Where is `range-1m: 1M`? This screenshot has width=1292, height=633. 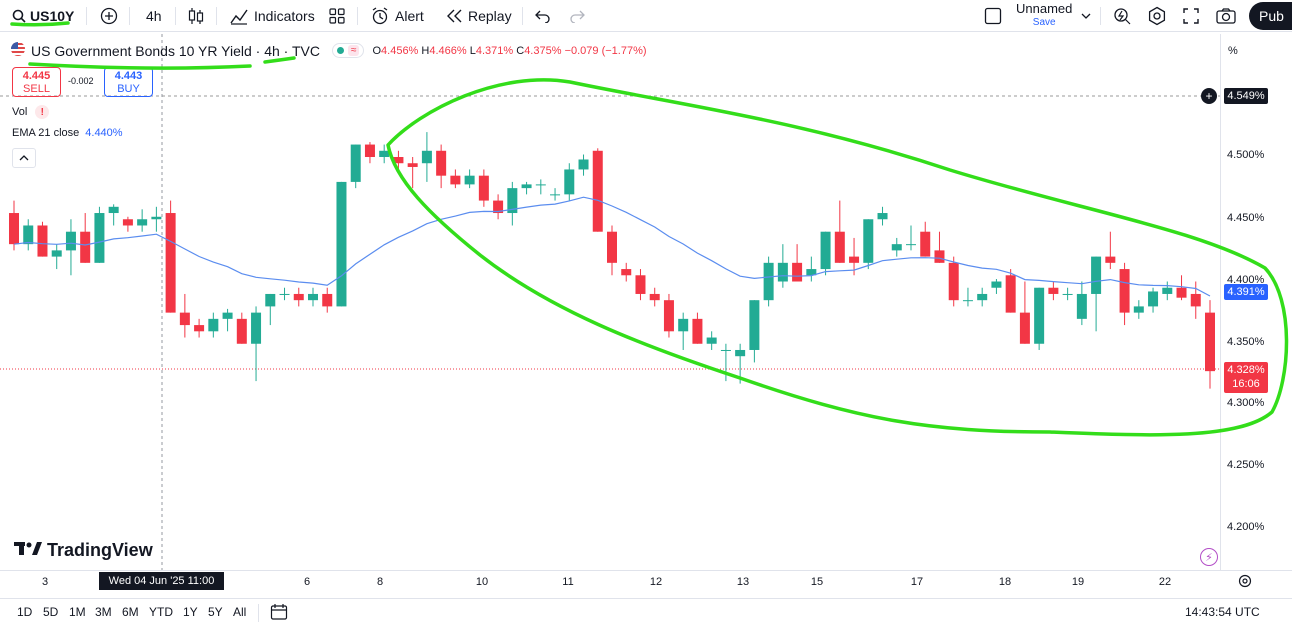 range-1m: 1M is located at coordinates (77, 612).